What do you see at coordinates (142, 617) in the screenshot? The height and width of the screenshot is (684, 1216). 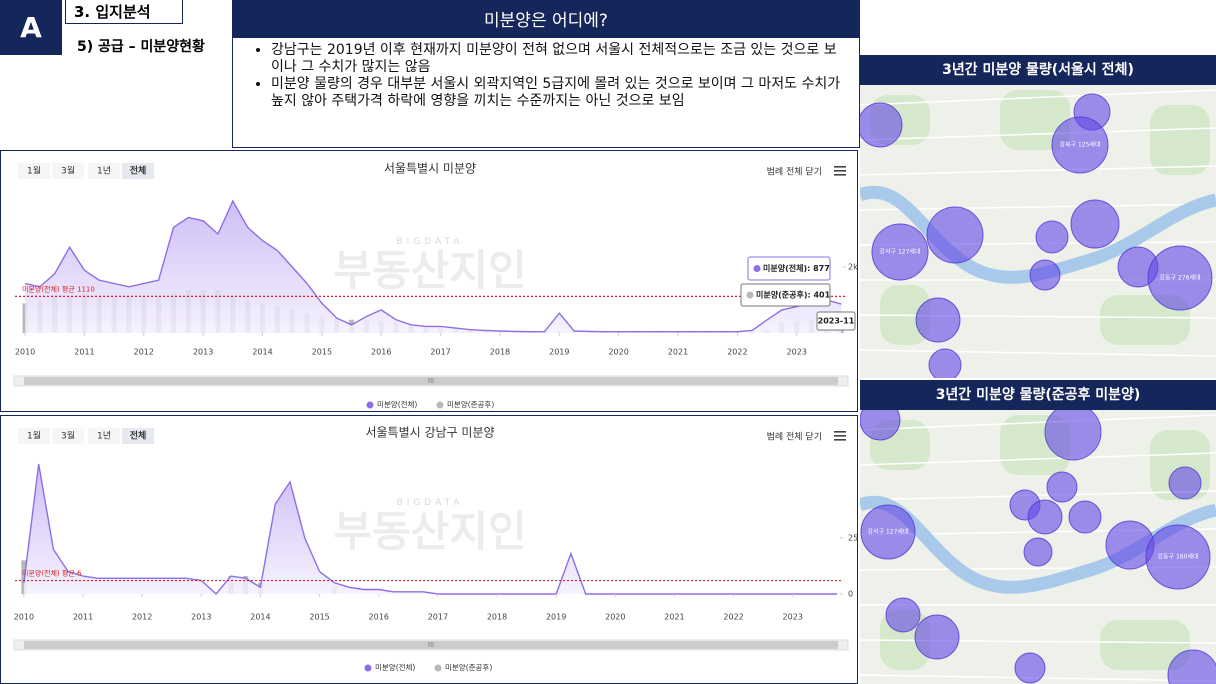 I see `x-tick-label: 2012` at bounding box center [142, 617].